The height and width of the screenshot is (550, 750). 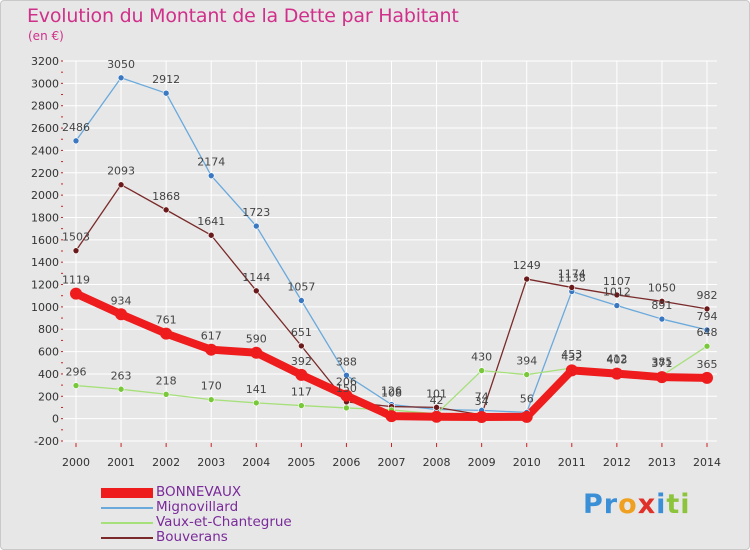 I want to click on data-label: 101, so click(x=436, y=393).